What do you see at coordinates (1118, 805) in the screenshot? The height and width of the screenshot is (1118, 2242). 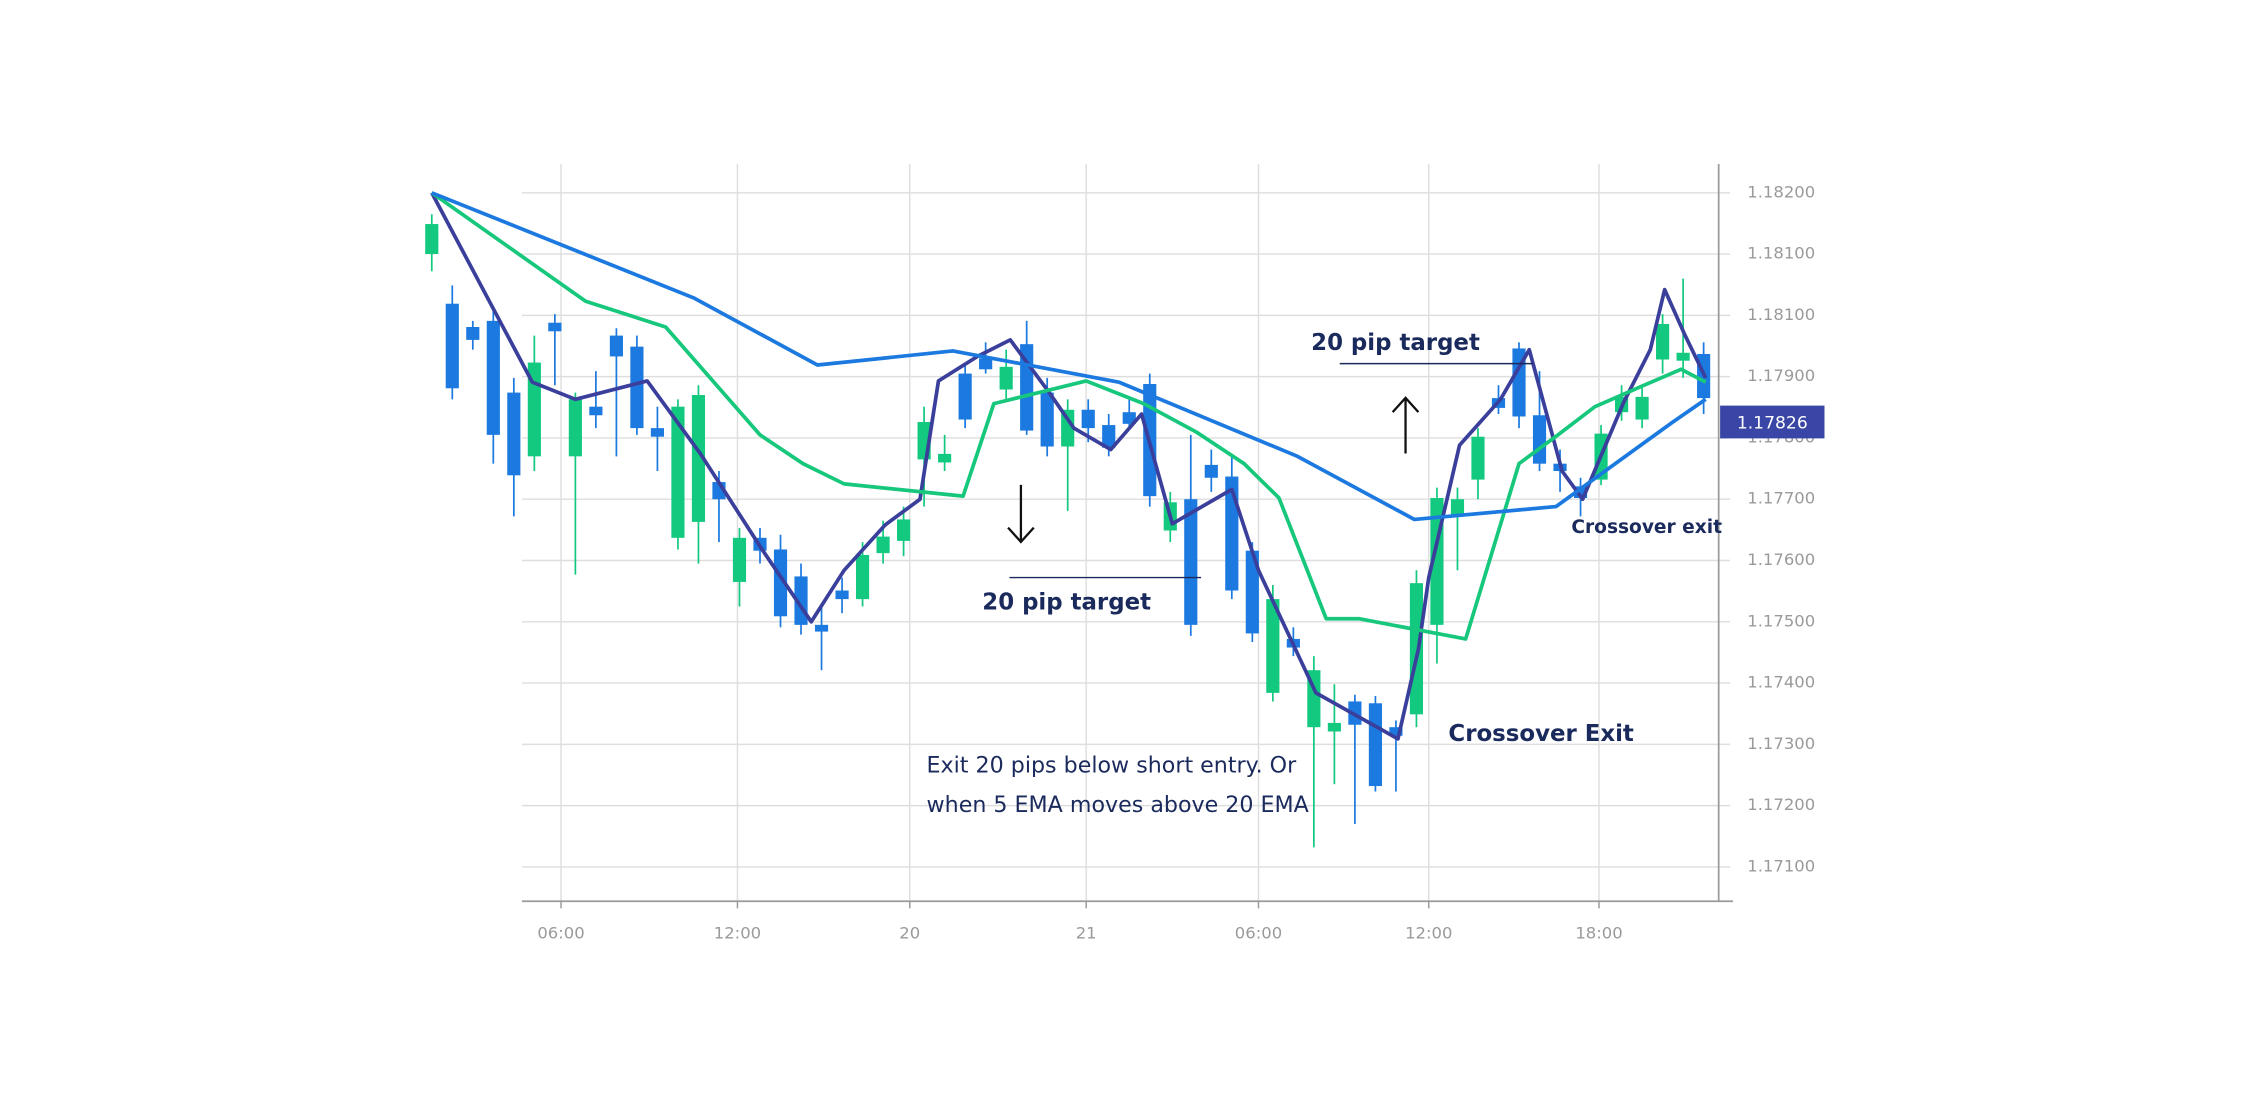 I see `annotation: when 5 EMA moves above 20 EMA` at bounding box center [1118, 805].